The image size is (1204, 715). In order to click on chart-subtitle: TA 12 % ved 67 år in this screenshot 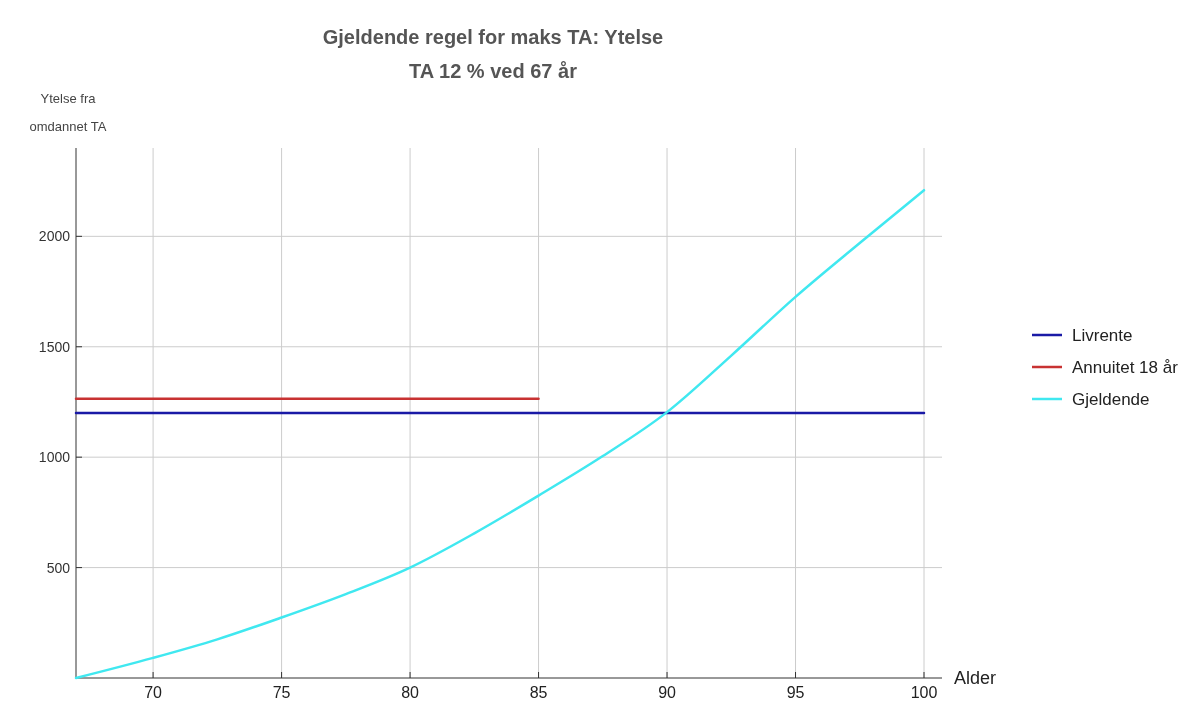, I will do `click(493, 71)`.